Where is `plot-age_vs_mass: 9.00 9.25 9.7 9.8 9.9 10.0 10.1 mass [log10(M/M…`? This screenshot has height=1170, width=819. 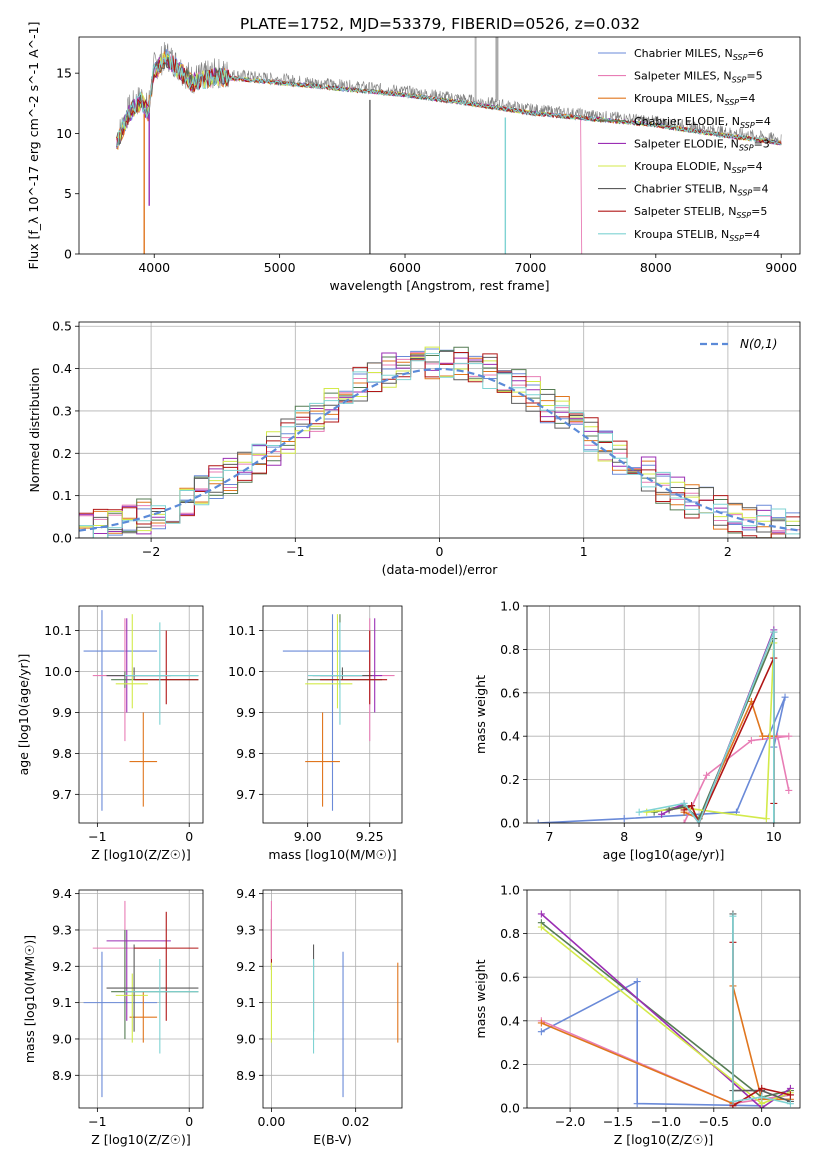
plot-age_vs_mass: 9.00 9.25 9.7 9.8 9.9 10.0 10.1 mass [log10(M/M… is located at coordinates (315, 733).